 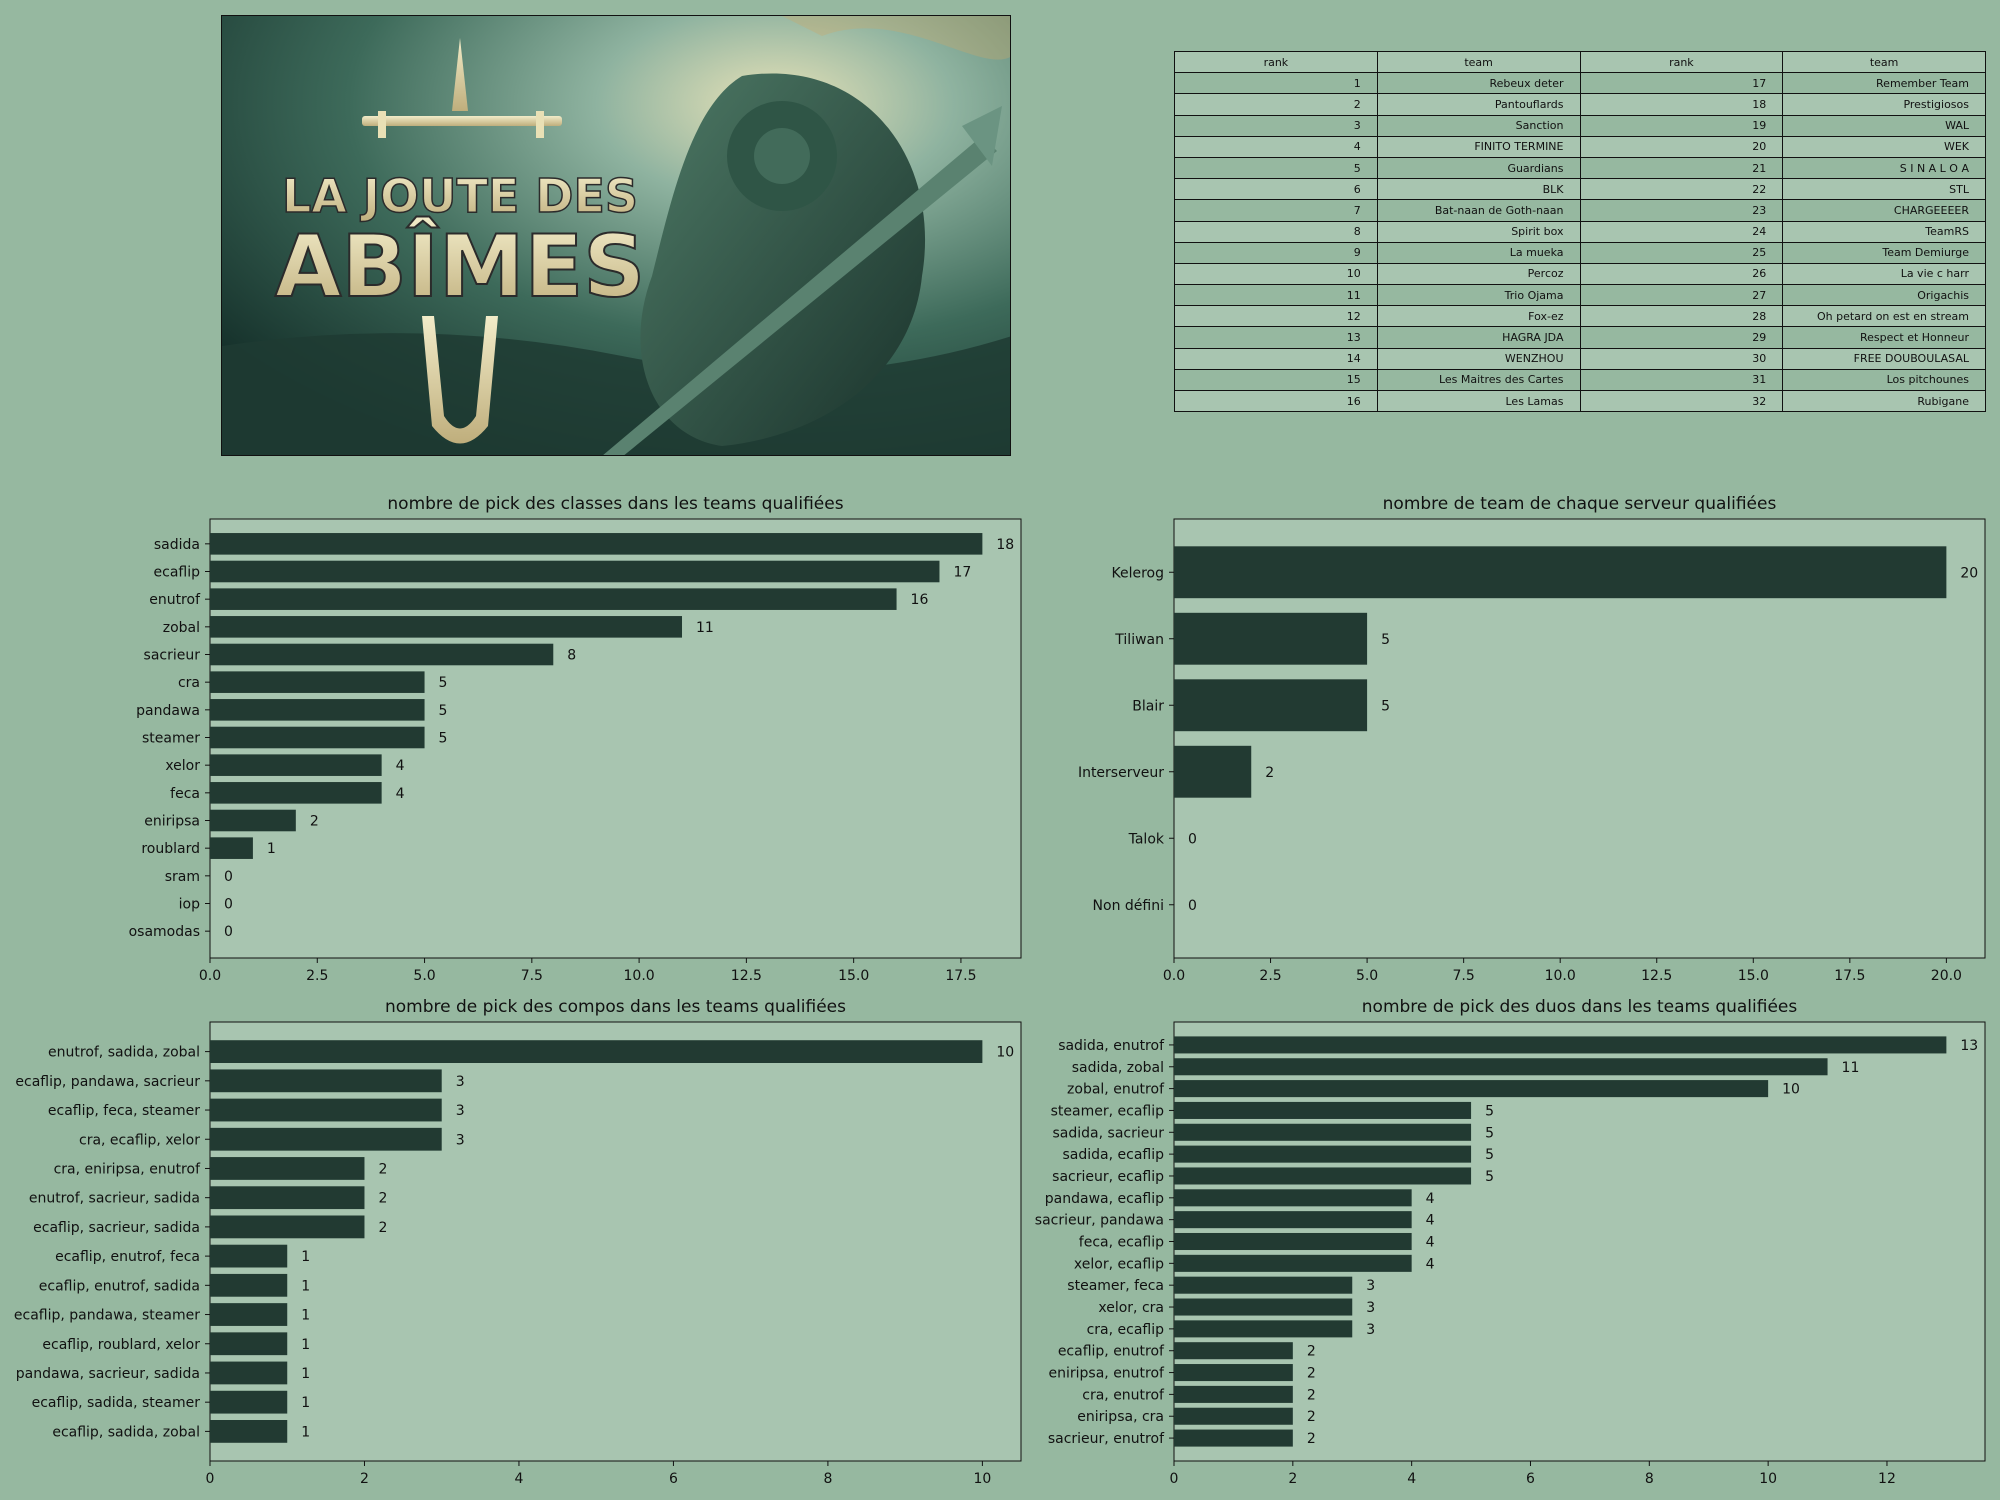 I want to click on rank-cell: 7, so click(x=1276, y=210).